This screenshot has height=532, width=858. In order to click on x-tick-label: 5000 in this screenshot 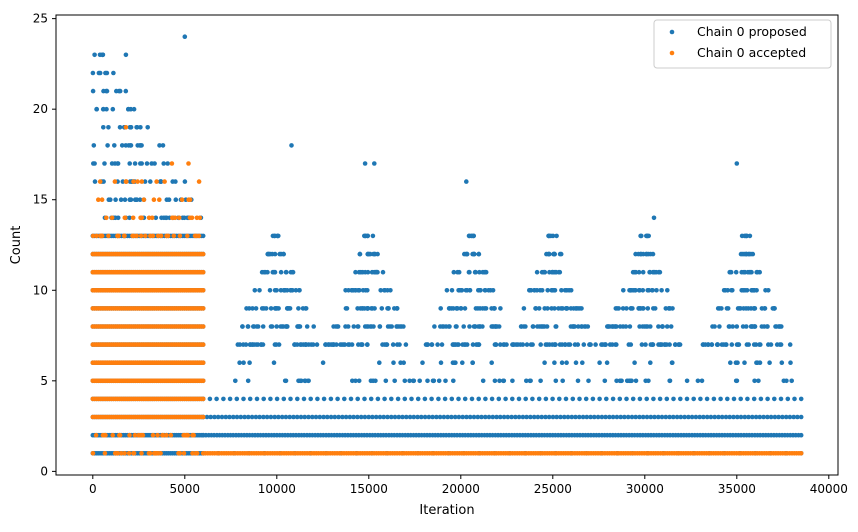, I will do `click(185, 489)`.